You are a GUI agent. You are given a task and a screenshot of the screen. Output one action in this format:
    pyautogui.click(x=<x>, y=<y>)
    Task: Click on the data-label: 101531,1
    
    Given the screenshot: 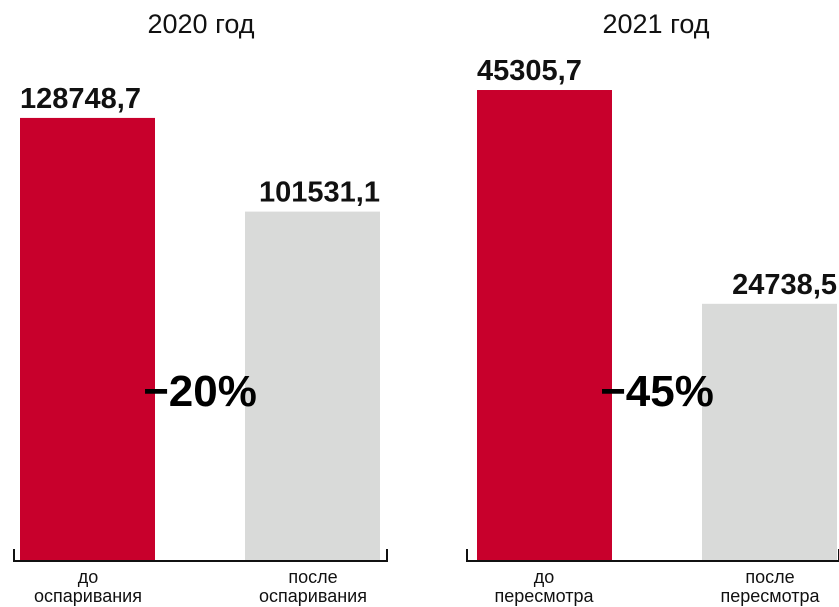 What is the action you would take?
    pyautogui.click(x=319, y=193)
    